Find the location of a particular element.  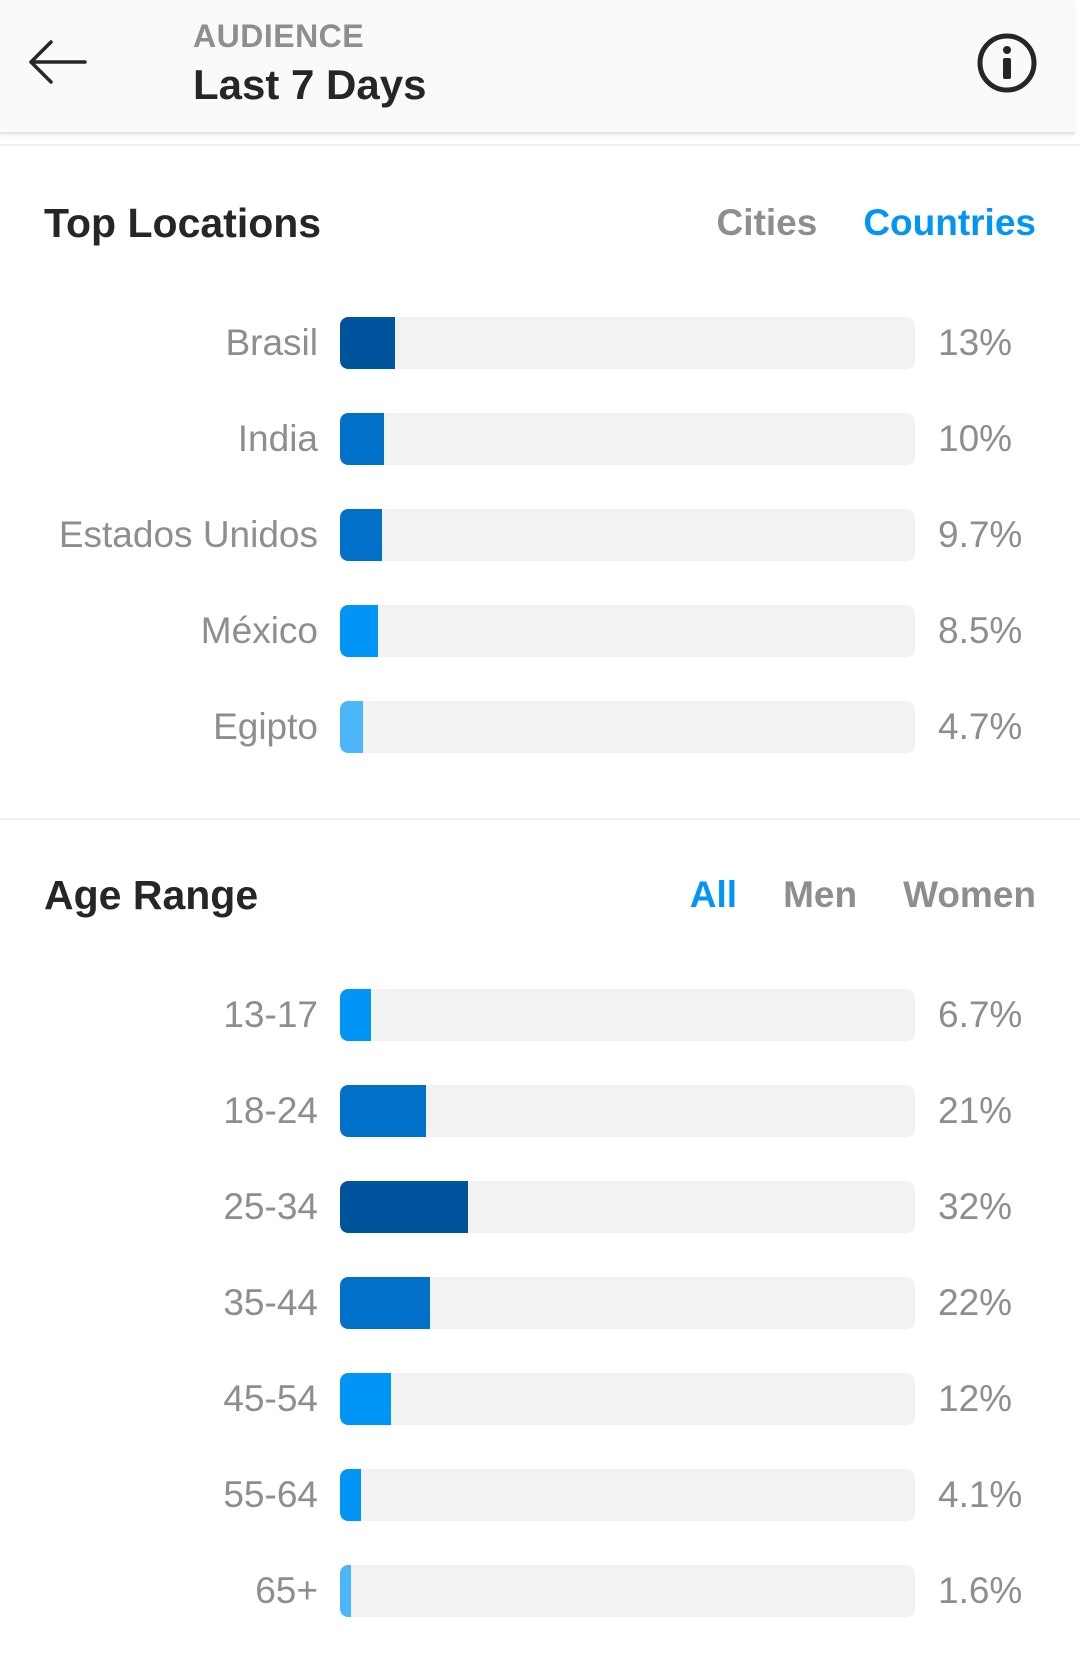

bar-row: 35-44 22% is located at coordinates (540, 1303).